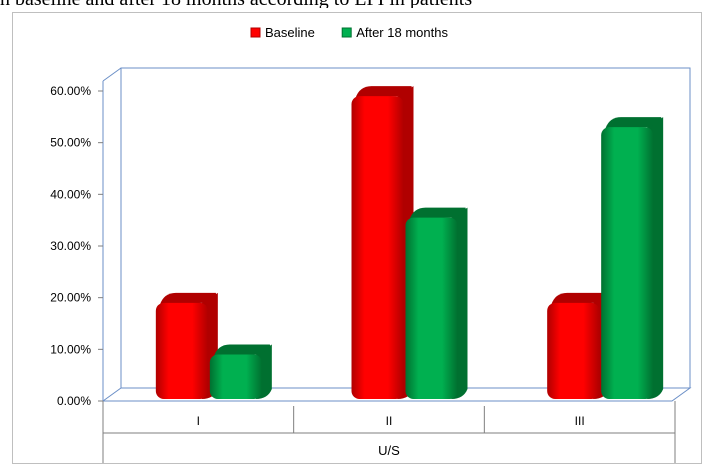 The image size is (704, 468). Describe the element at coordinates (70, 194) in the screenshot. I see `y-tick-label: 40.00%` at that location.